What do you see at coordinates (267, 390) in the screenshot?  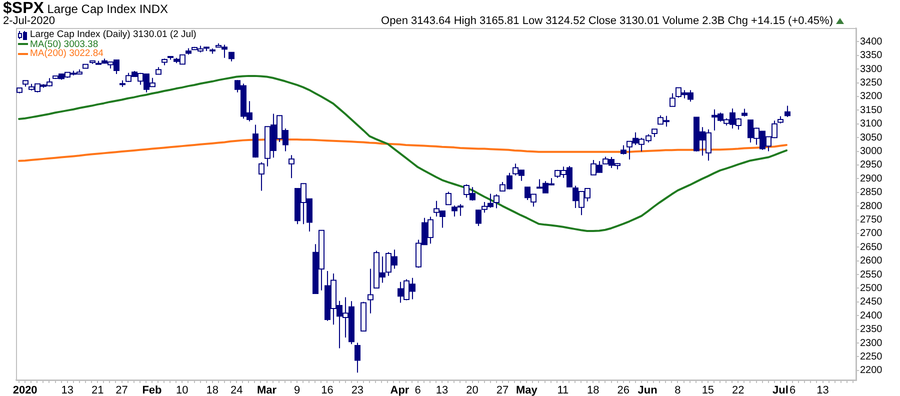 I see `x-tick-label: Mar` at bounding box center [267, 390].